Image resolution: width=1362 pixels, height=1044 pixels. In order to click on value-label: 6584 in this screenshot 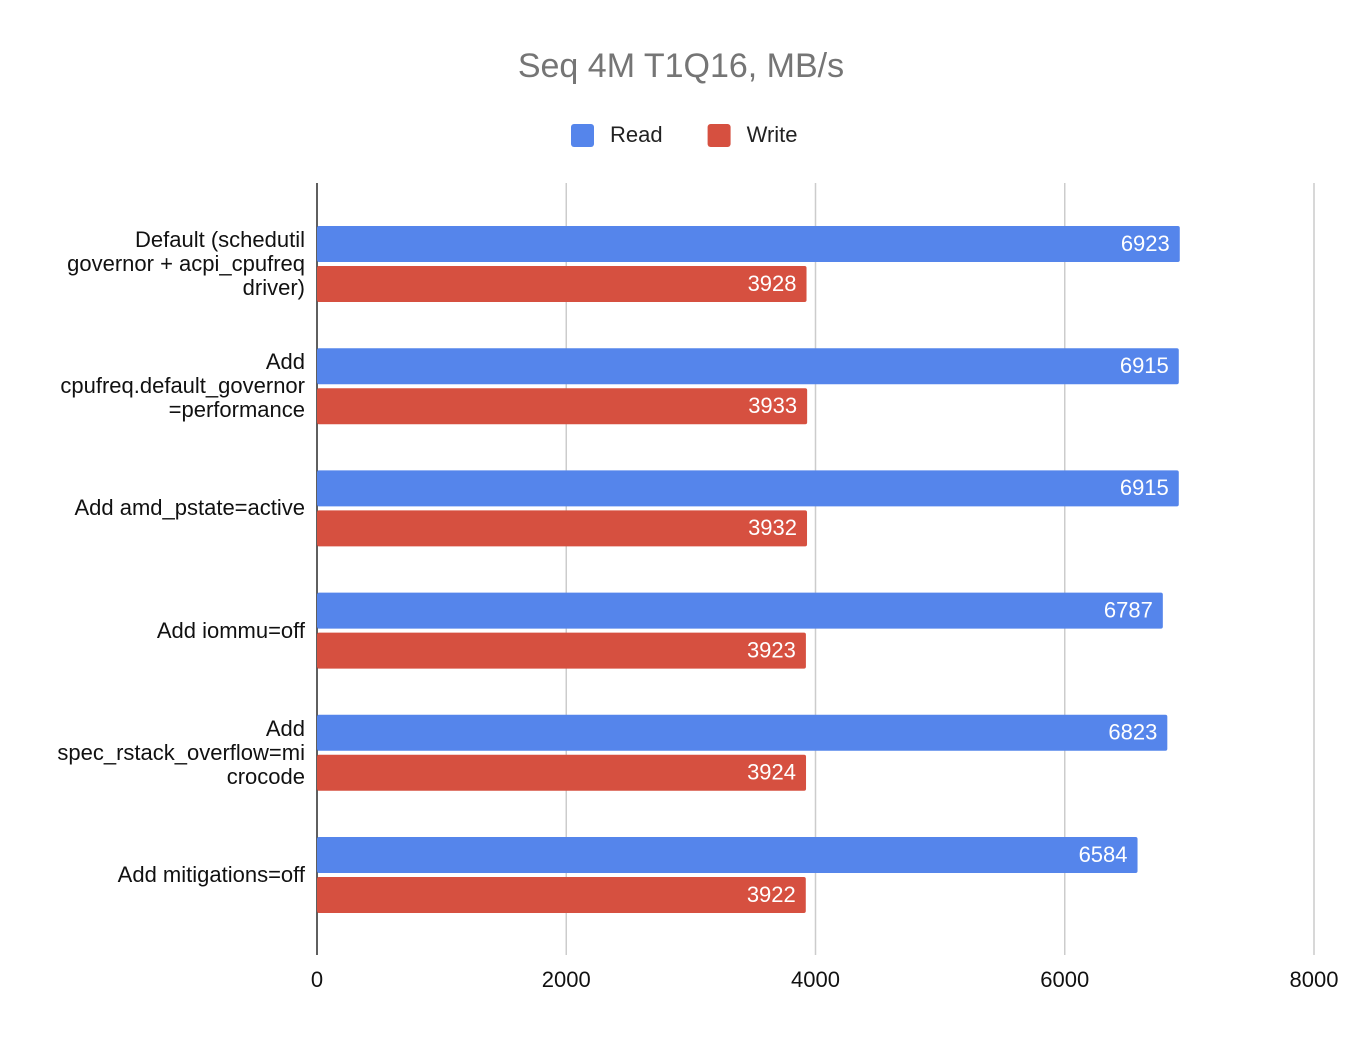, I will do `click(1103, 854)`.